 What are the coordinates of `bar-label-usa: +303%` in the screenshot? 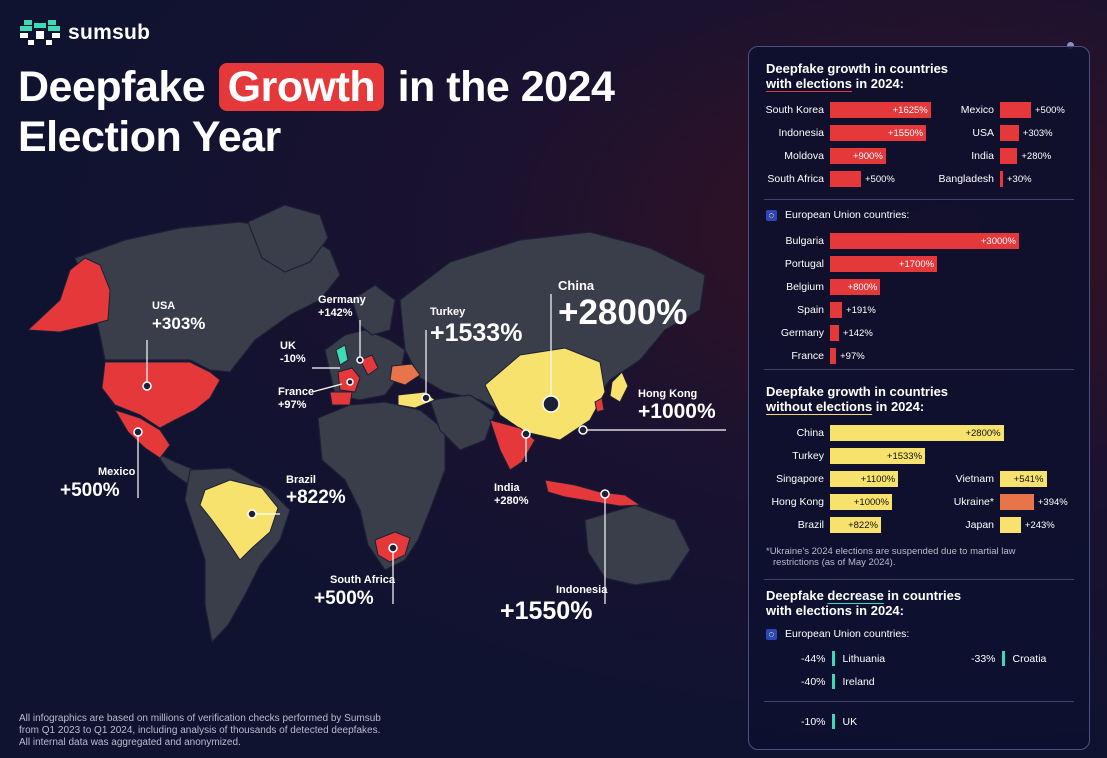 It's located at (1037, 133).